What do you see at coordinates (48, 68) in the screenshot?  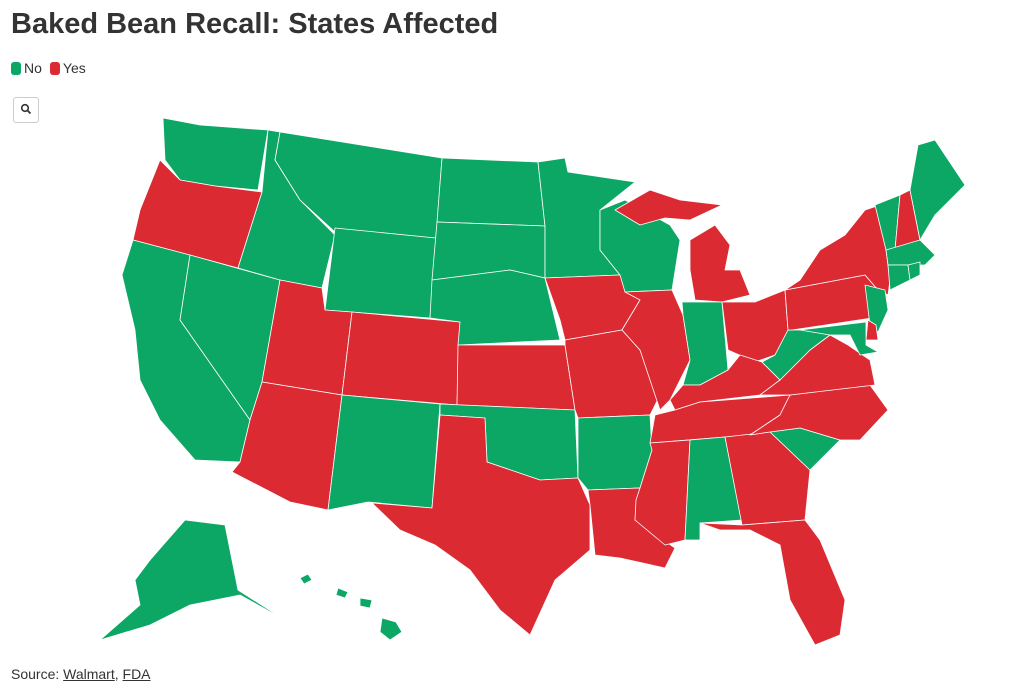 I see `legend: No Yes` at bounding box center [48, 68].